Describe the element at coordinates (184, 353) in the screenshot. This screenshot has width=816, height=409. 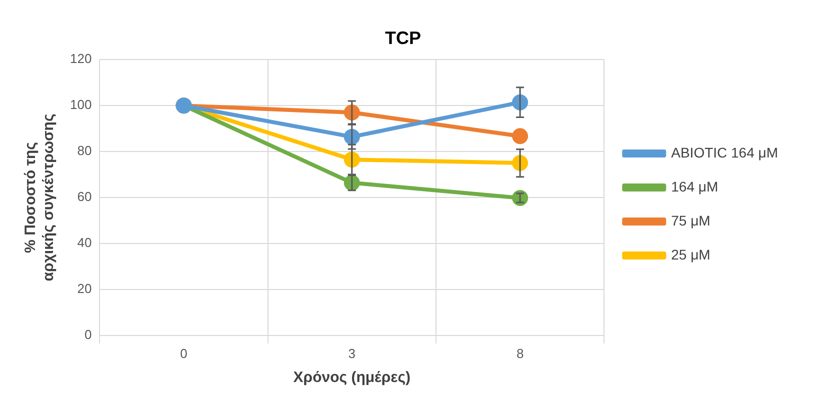
I see `x-tick-label: 0` at that location.